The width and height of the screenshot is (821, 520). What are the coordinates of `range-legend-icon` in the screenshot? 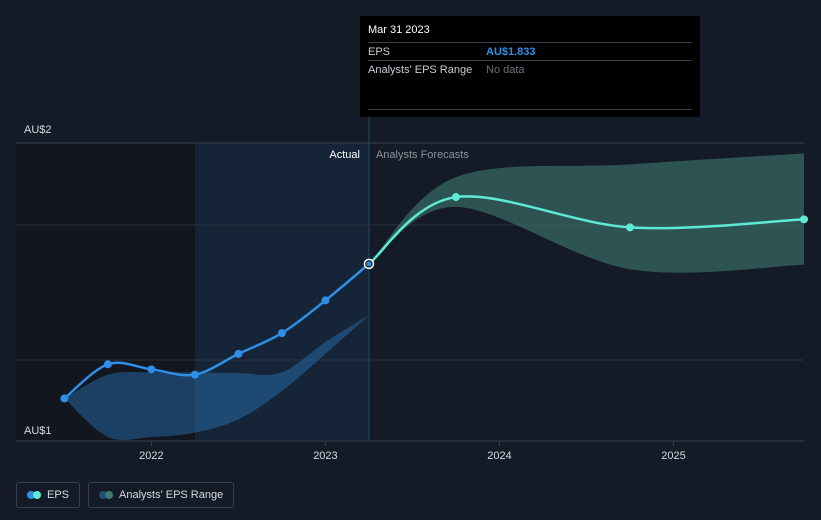 It's located at (106, 495).